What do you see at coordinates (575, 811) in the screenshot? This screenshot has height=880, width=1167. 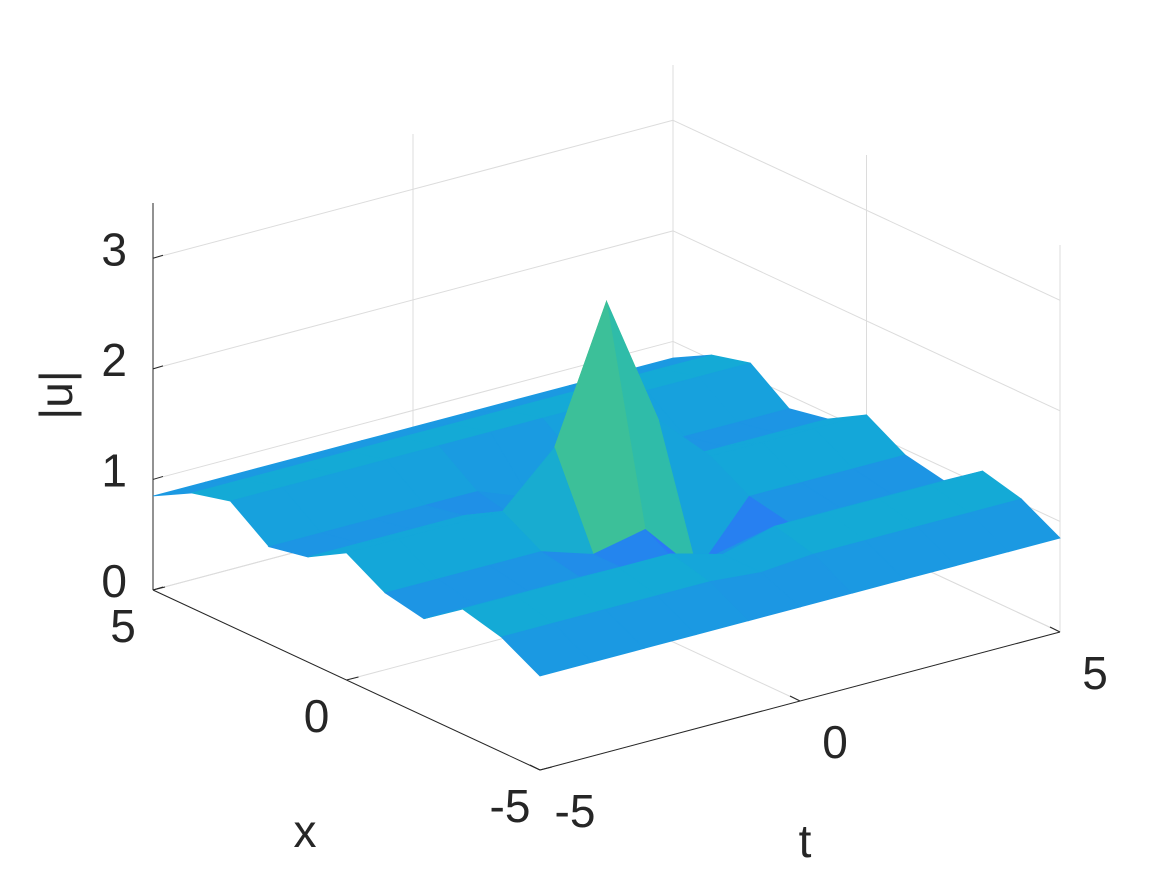 I see `y-tick-label: -5` at bounding box center [575, 811].